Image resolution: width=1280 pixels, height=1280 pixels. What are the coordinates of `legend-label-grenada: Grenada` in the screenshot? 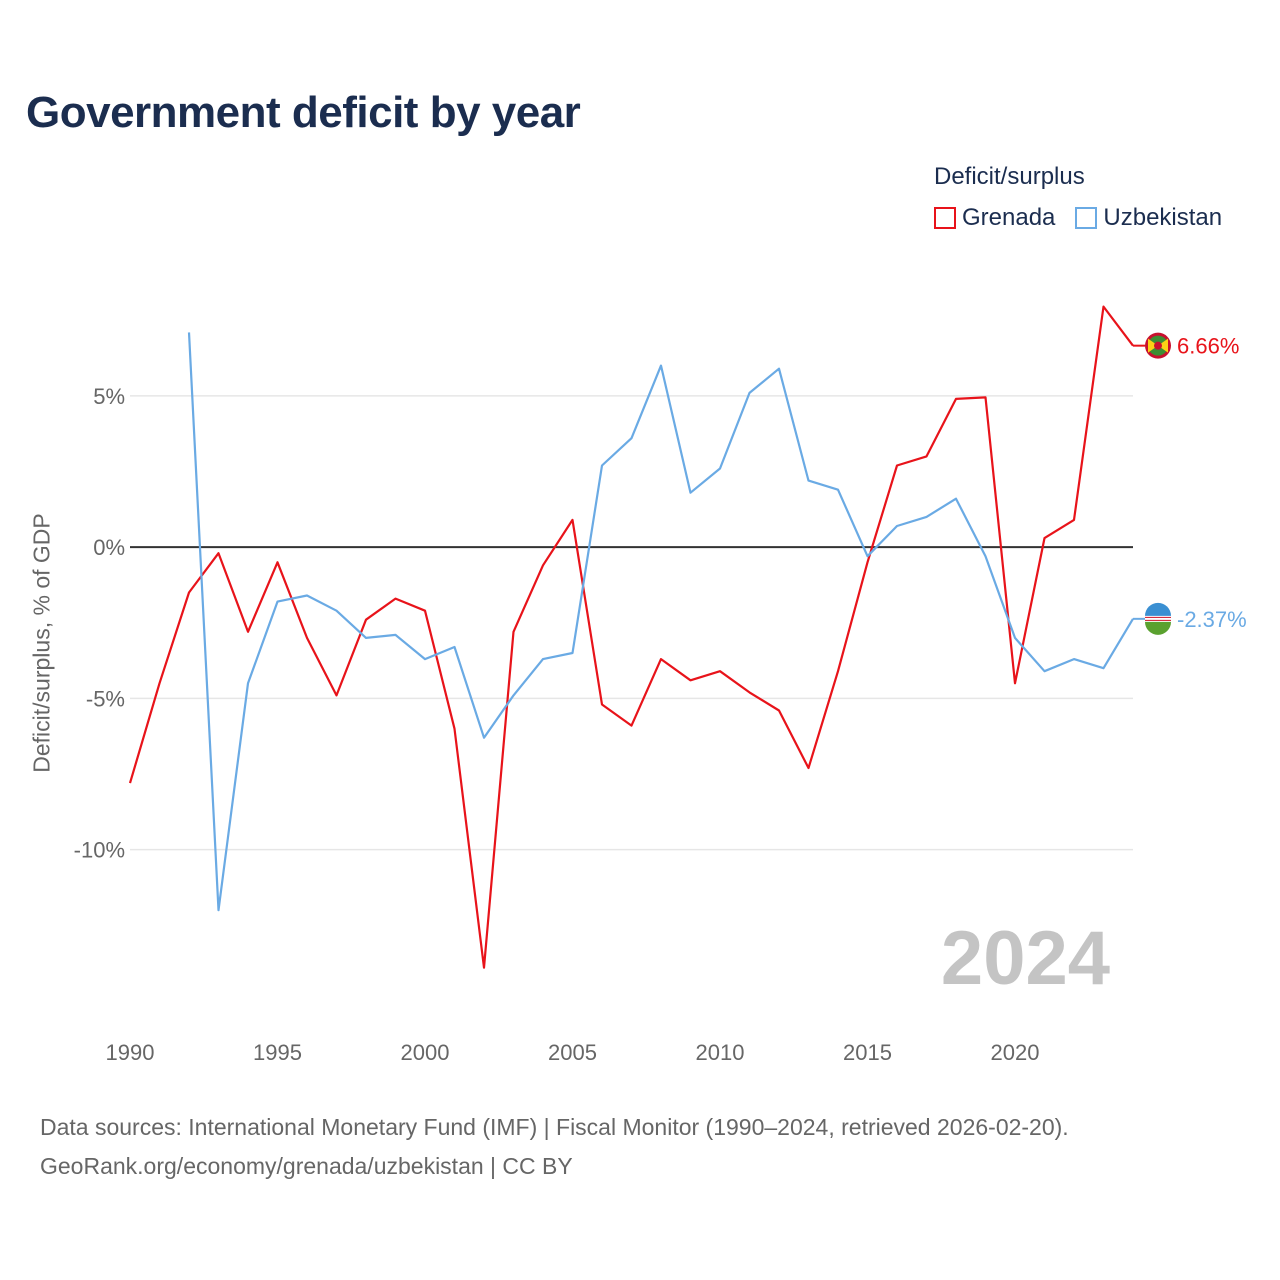 It's located at (1009, 217).